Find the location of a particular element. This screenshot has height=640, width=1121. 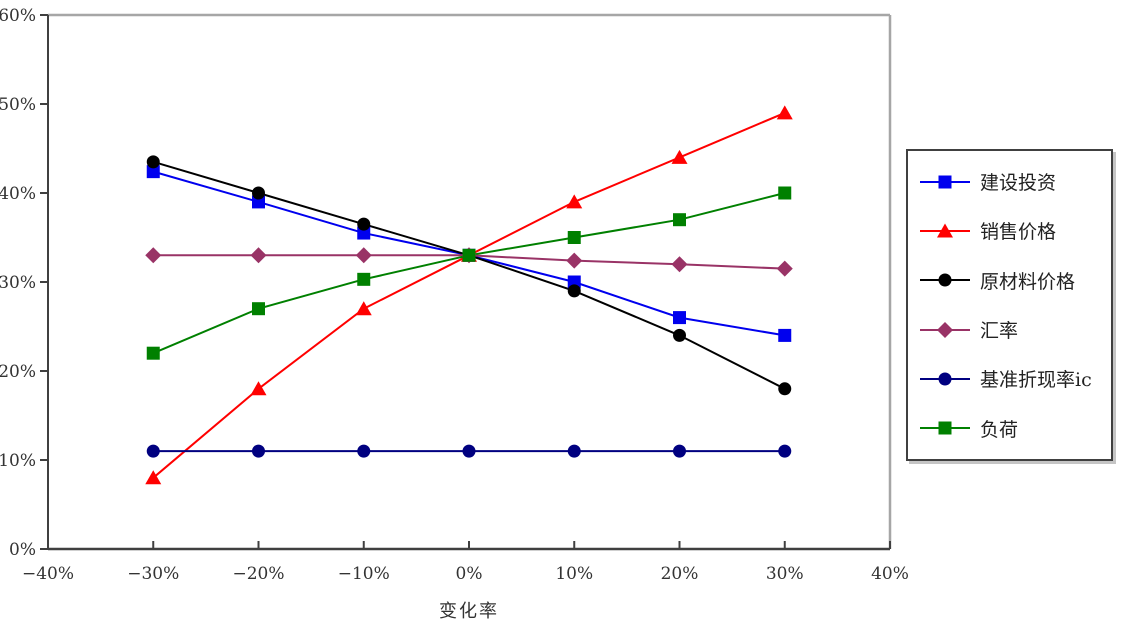

x-axis-tick-label: −20% is located at coordinates (258, 574).